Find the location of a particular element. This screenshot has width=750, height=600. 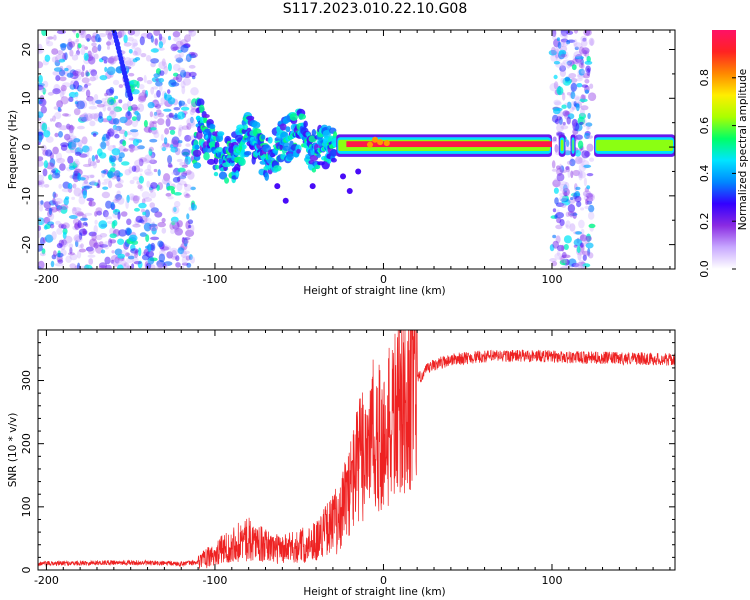

carrier-tail-inner is located at coordinates (634, 145).